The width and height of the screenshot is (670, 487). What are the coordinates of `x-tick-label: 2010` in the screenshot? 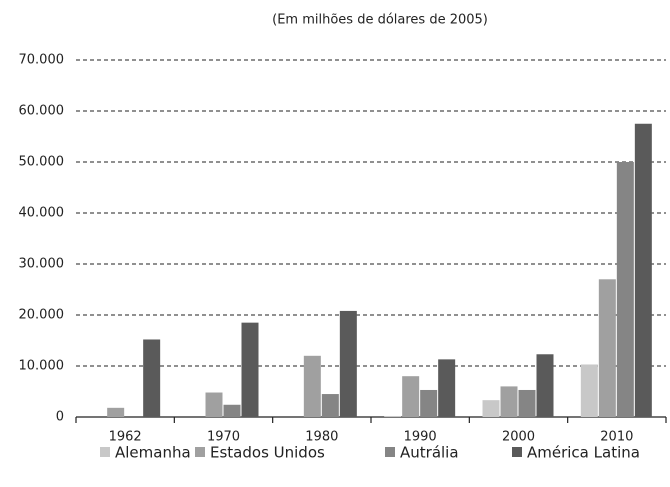 It's located at (616, 437).